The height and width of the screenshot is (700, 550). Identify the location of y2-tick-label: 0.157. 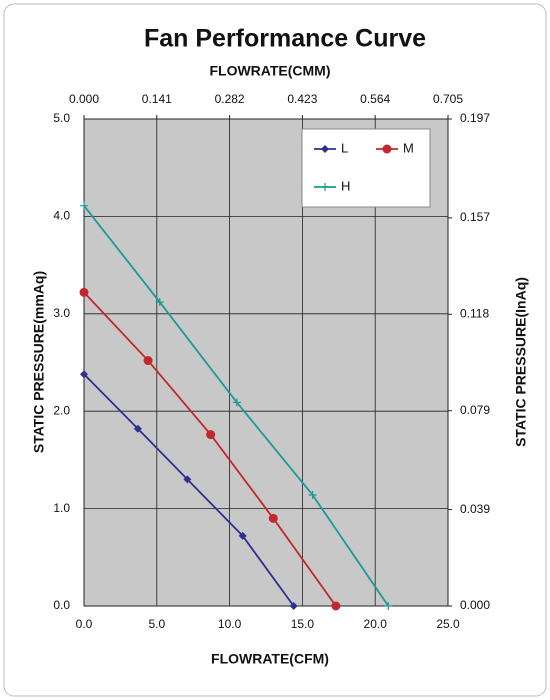
(475, 217).